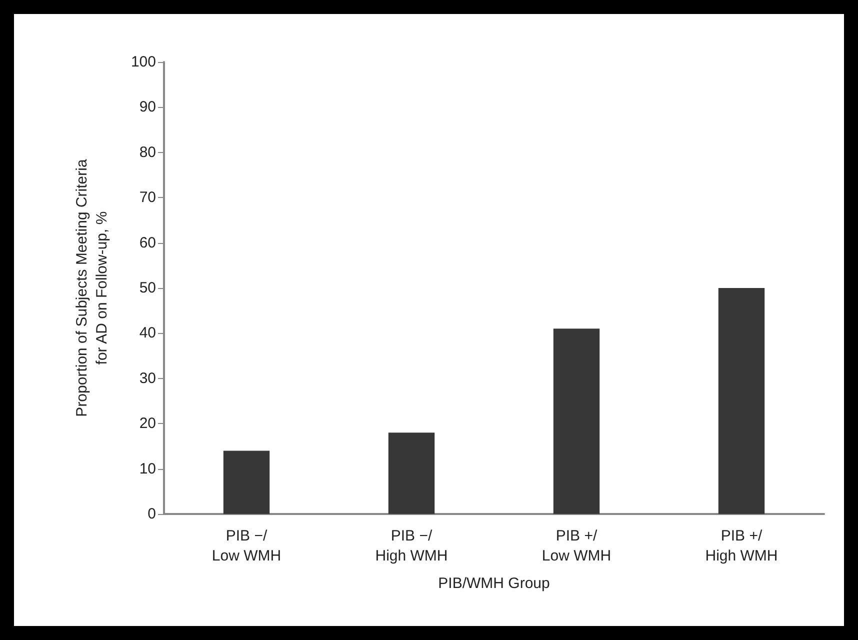  I want to click on y-tick-label: 50, so click(147, 288).